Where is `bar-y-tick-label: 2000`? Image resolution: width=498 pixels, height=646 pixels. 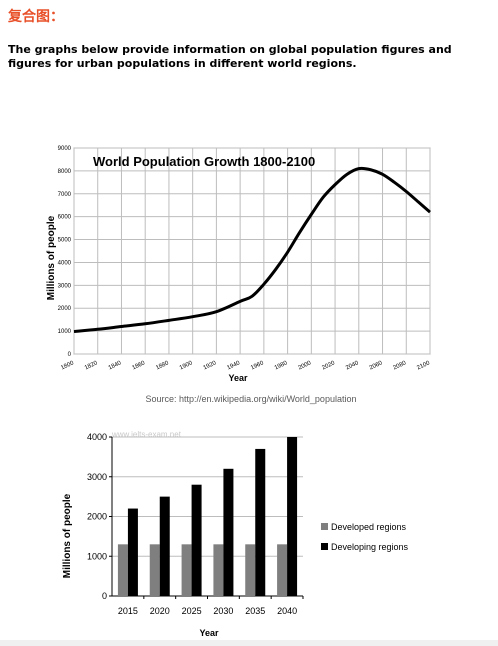 bar-y-tick-label: 2000 is located at coordinates (97, 517).